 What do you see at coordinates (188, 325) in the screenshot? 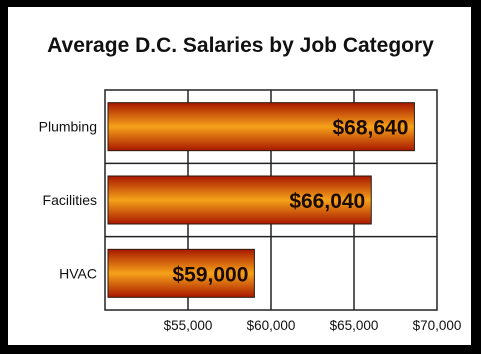
I see `x-tick-label: $55,000` at bounding box center [188, 325].